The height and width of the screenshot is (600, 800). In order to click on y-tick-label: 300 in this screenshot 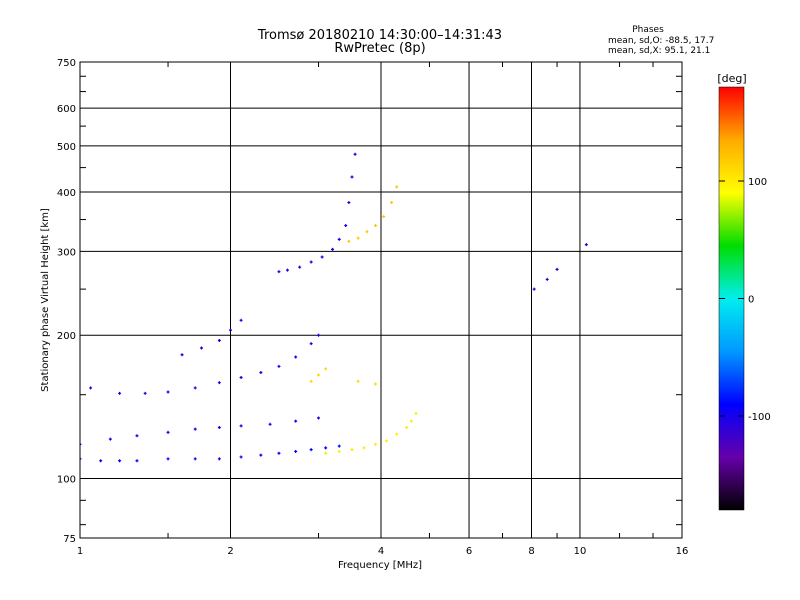, I will do `click(66, 252)`.